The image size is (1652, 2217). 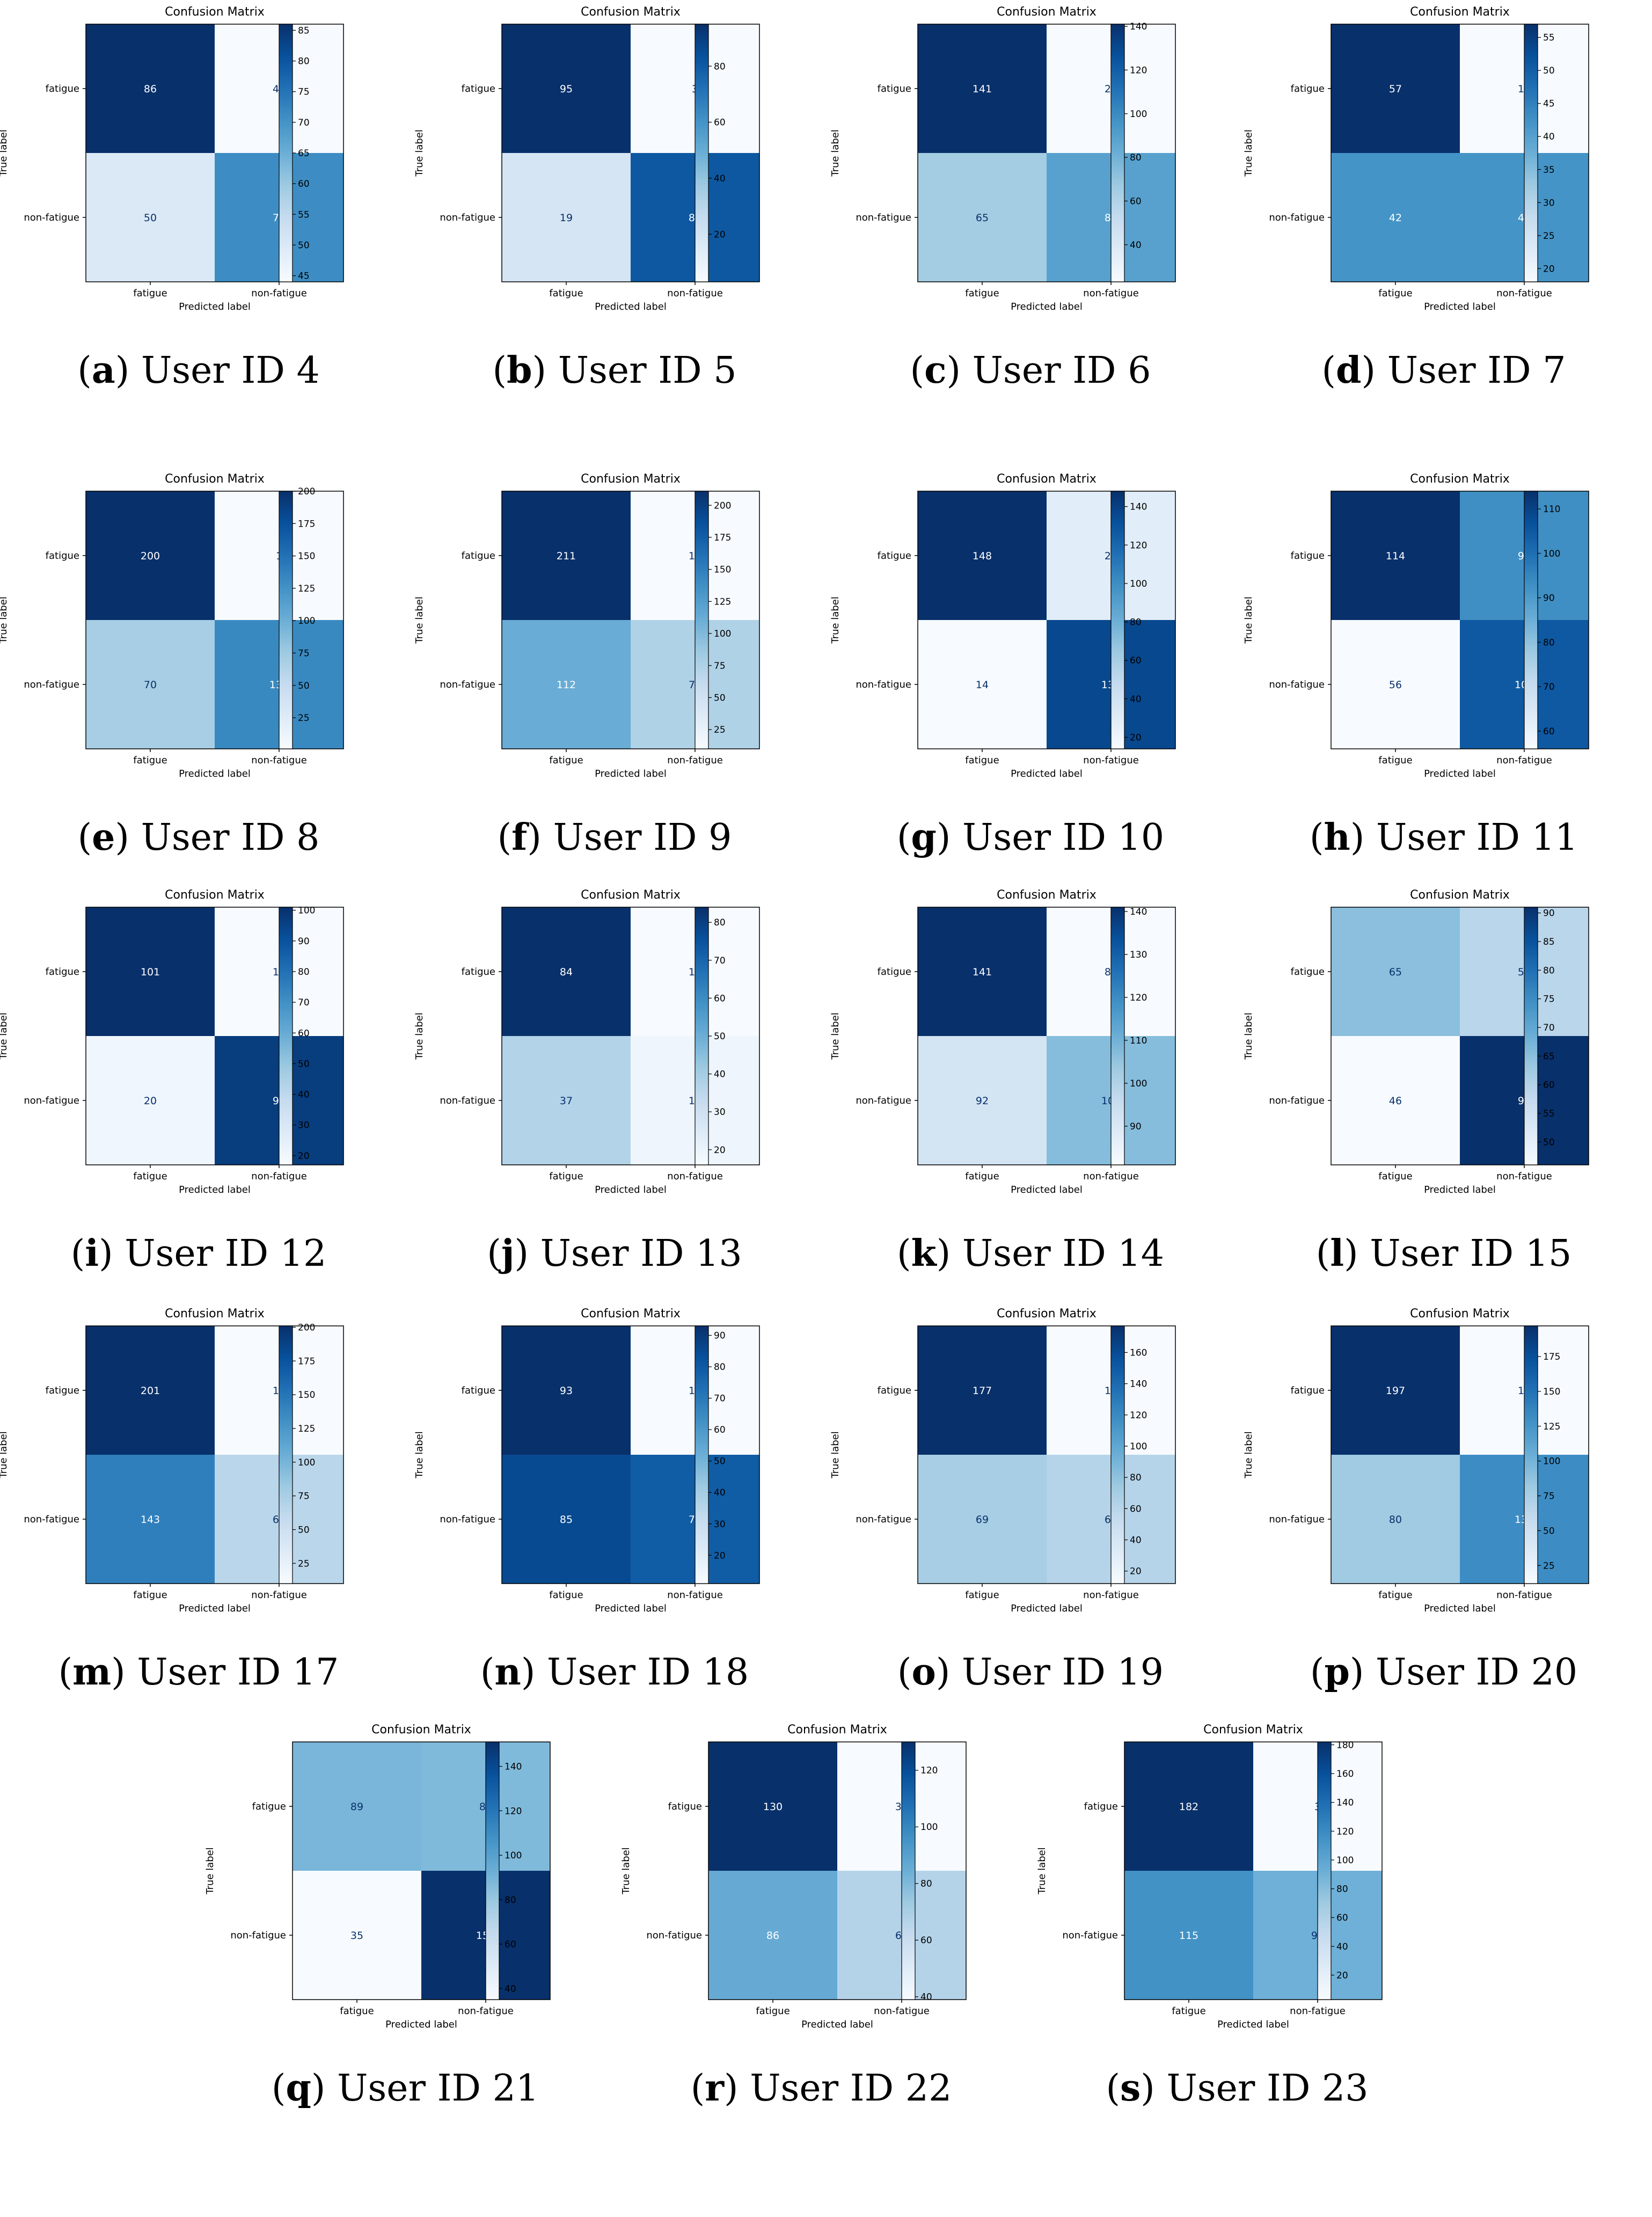 I want to click on subfigure-caption-text: User ID 17, so click(x=238, y=1672).